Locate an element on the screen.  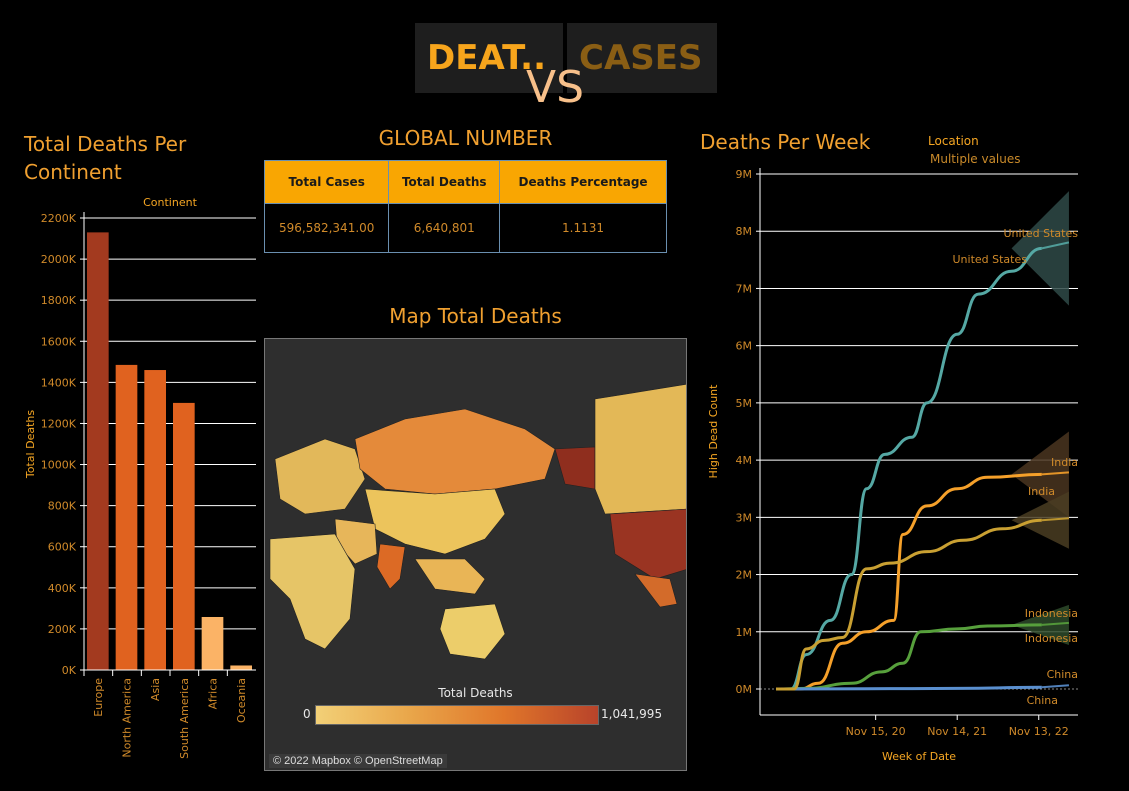
bar-category-label: Europe is located at coordinates (98, 697).